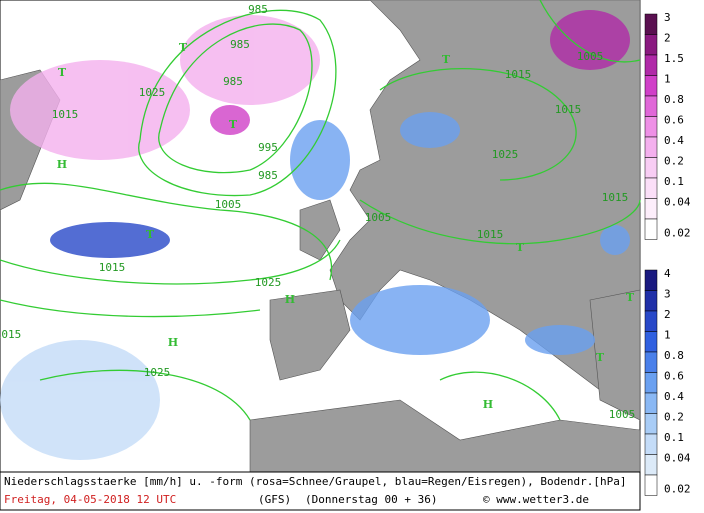  What do you see at coordinates (268, 147) in the screenshot?
I see `isobar-label: 995` at bounding box center [268, 147].